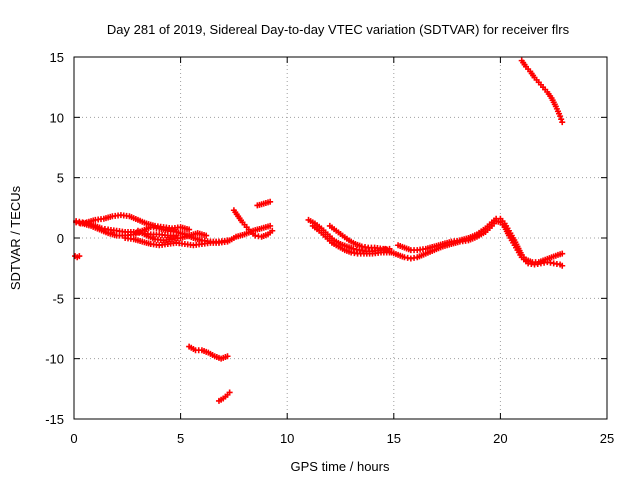 Image resolution: width=640 pixels, height=480 pixels. Describe the element at coordinates (180, 438) in the screenshot. I see `x-tick-label: 5` at that location.